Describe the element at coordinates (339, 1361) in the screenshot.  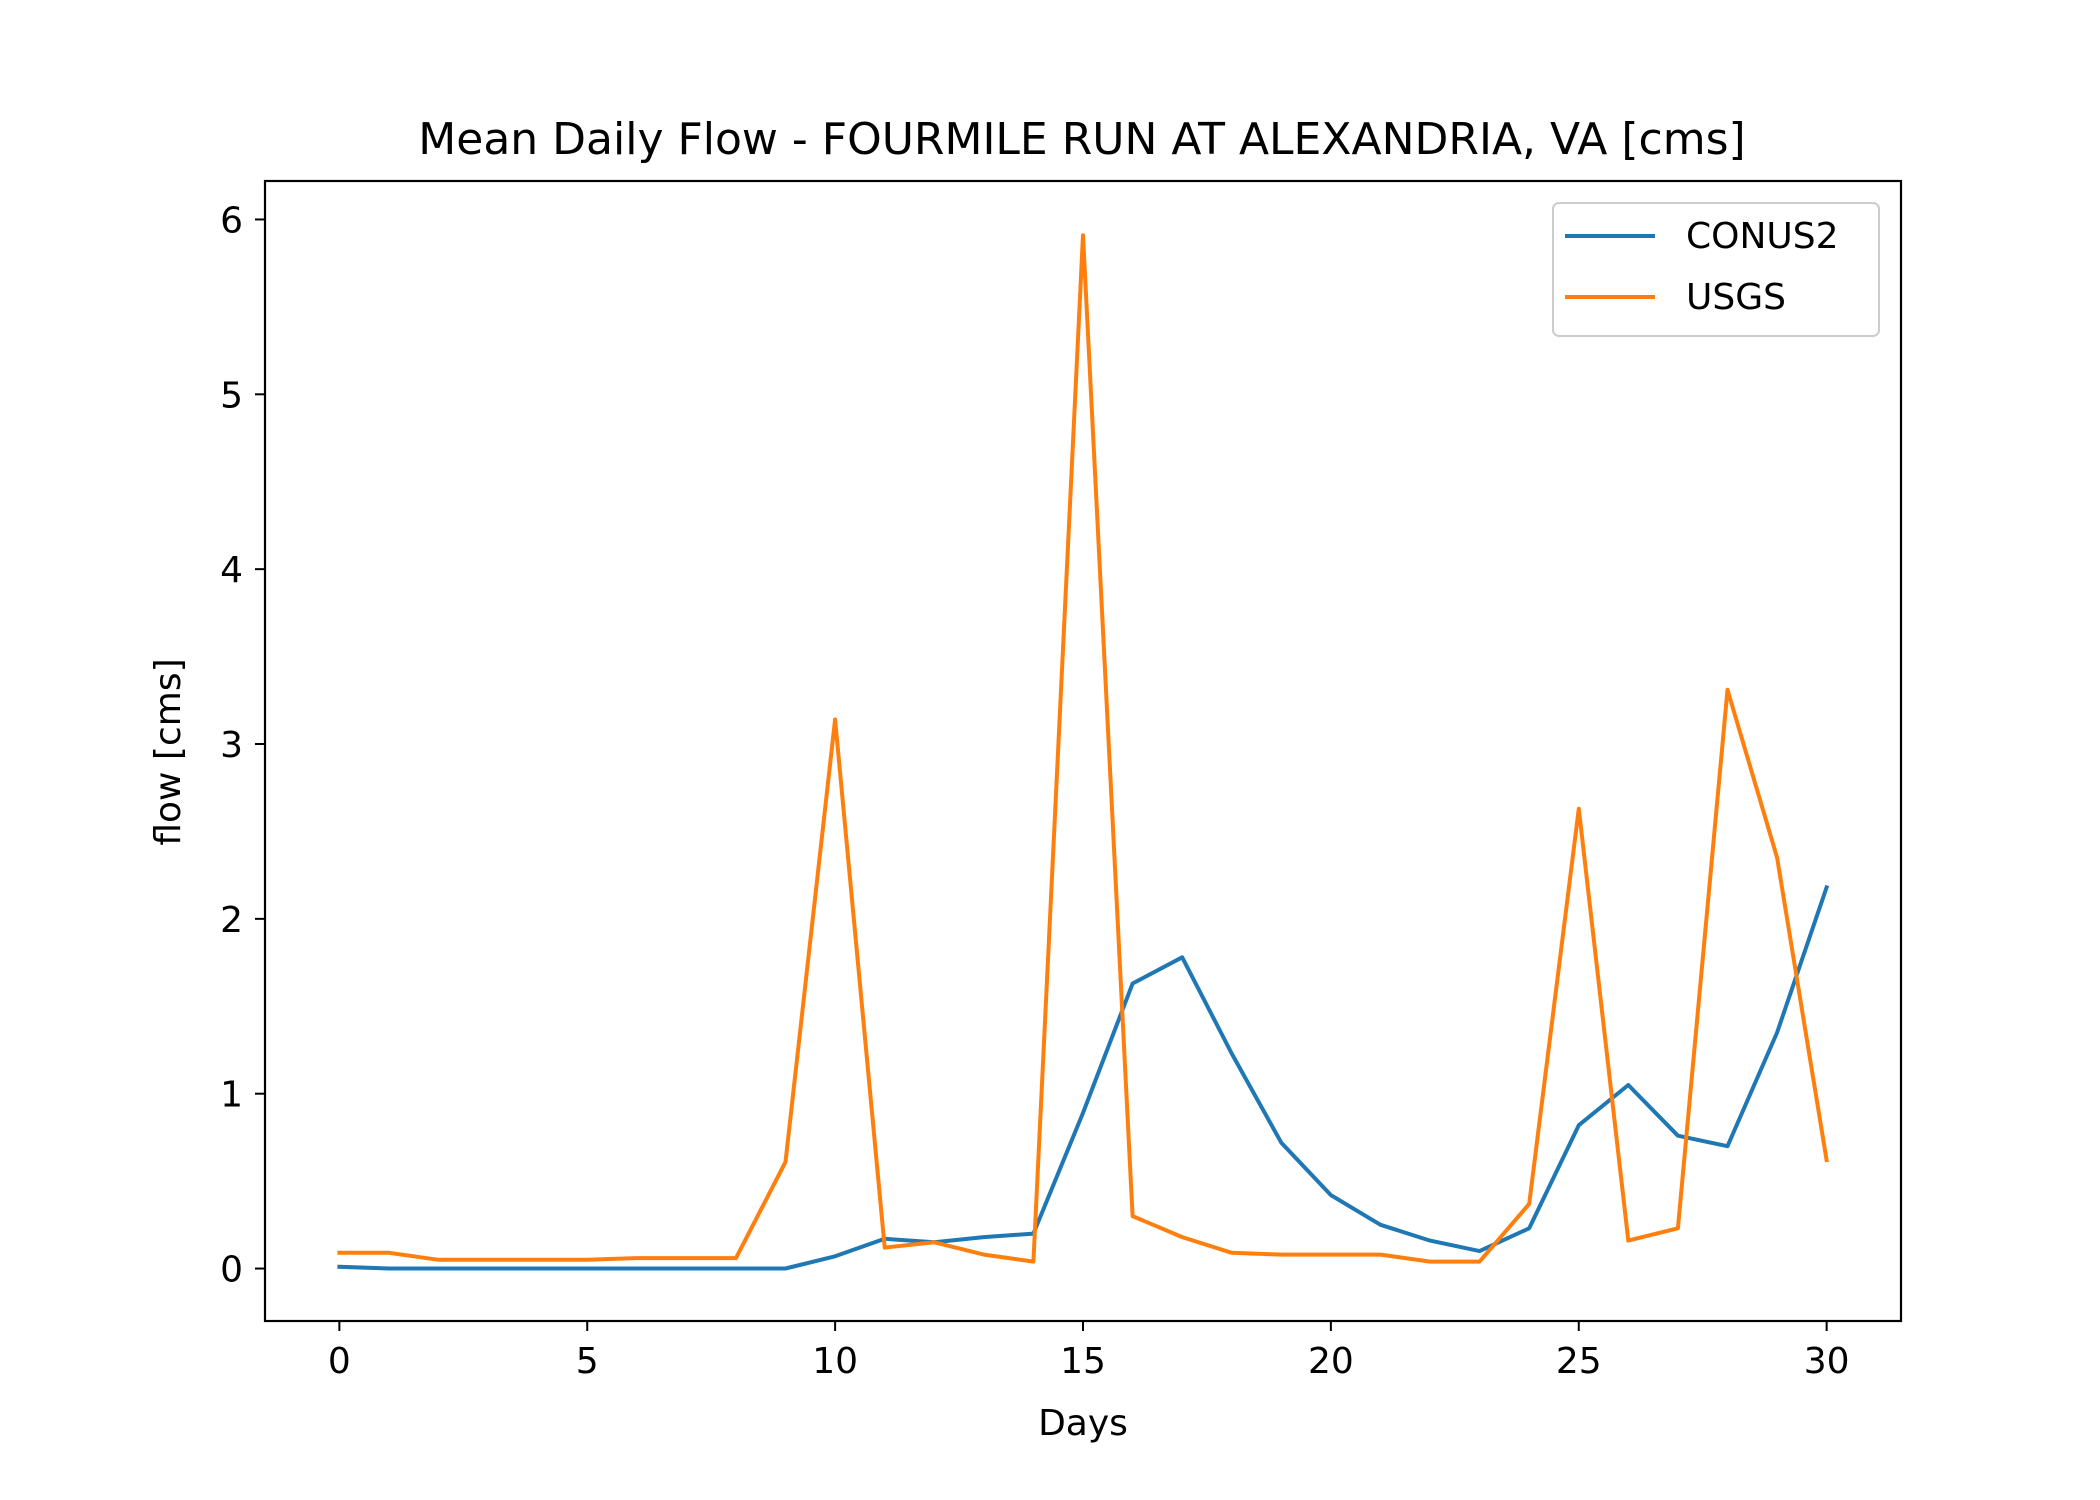
I see `x-tick-label: 0` at that location.